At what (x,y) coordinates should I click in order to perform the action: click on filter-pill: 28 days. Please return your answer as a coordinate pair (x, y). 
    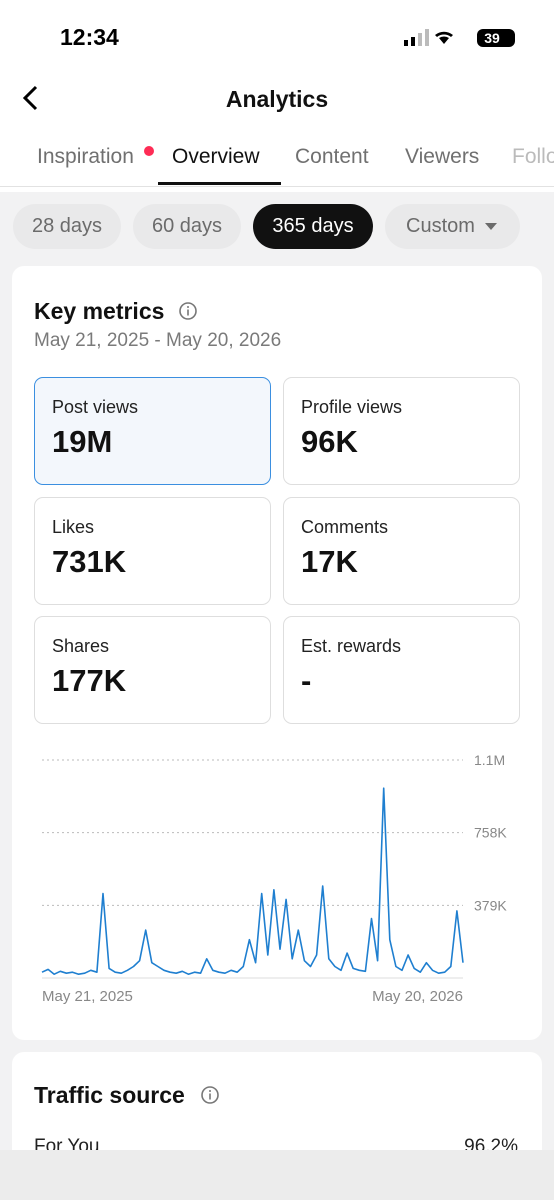
    Looking at the image, I should click on (67, 226).